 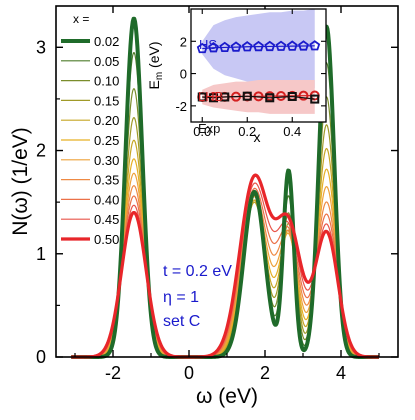 What do you see at coordinates (258, 97) in the screenshot?
I see `inset-line-exp` at bounding box center [258, 97].